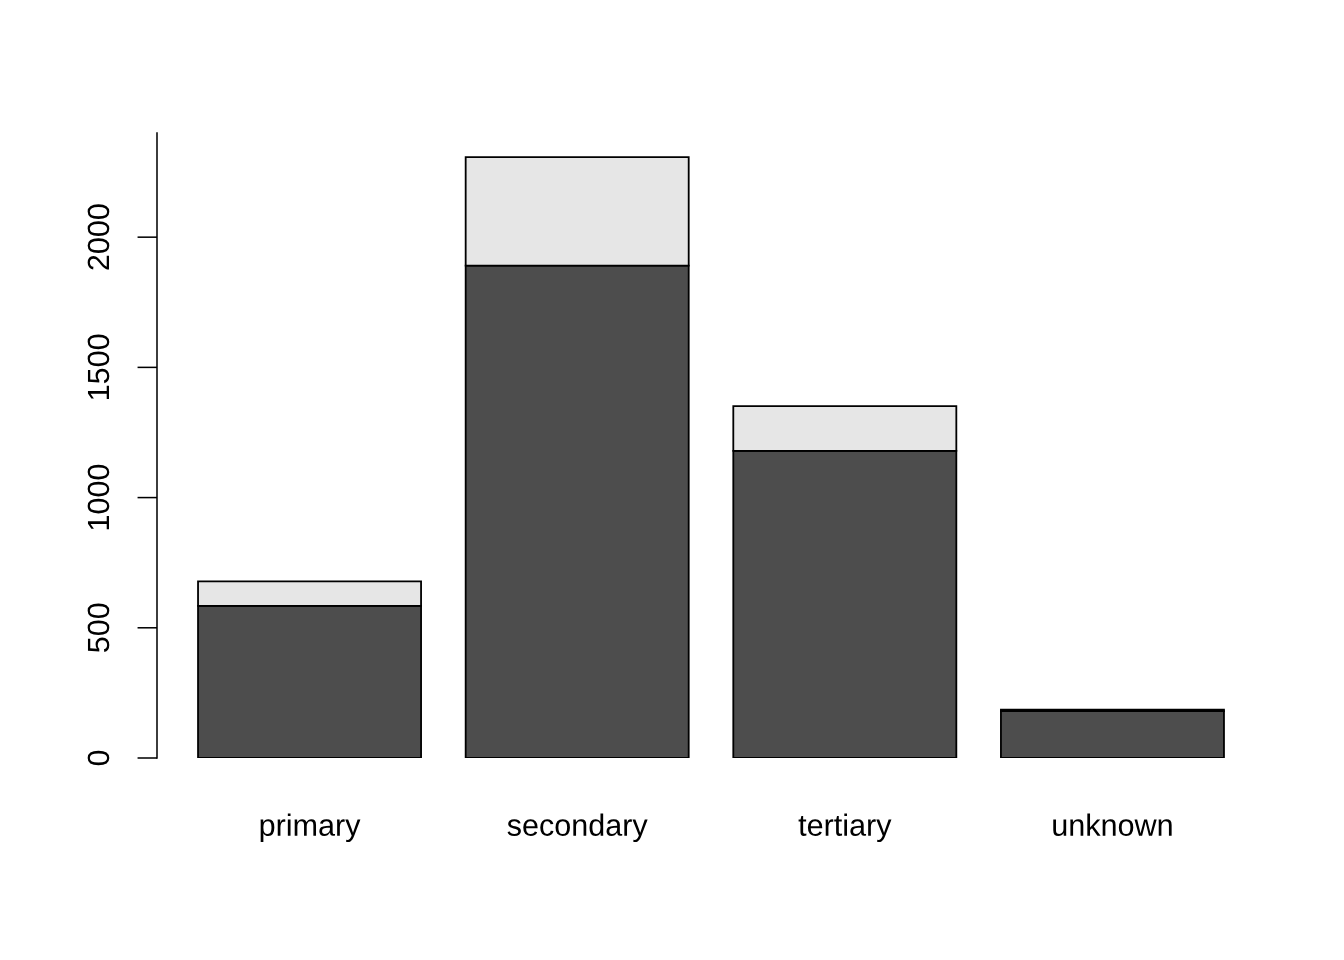 The height and width of the screenshot is (960, 1344). Describe the element at coordinates (98, 758) in the screenshot. I see `y-tick-label: 0` at that location.